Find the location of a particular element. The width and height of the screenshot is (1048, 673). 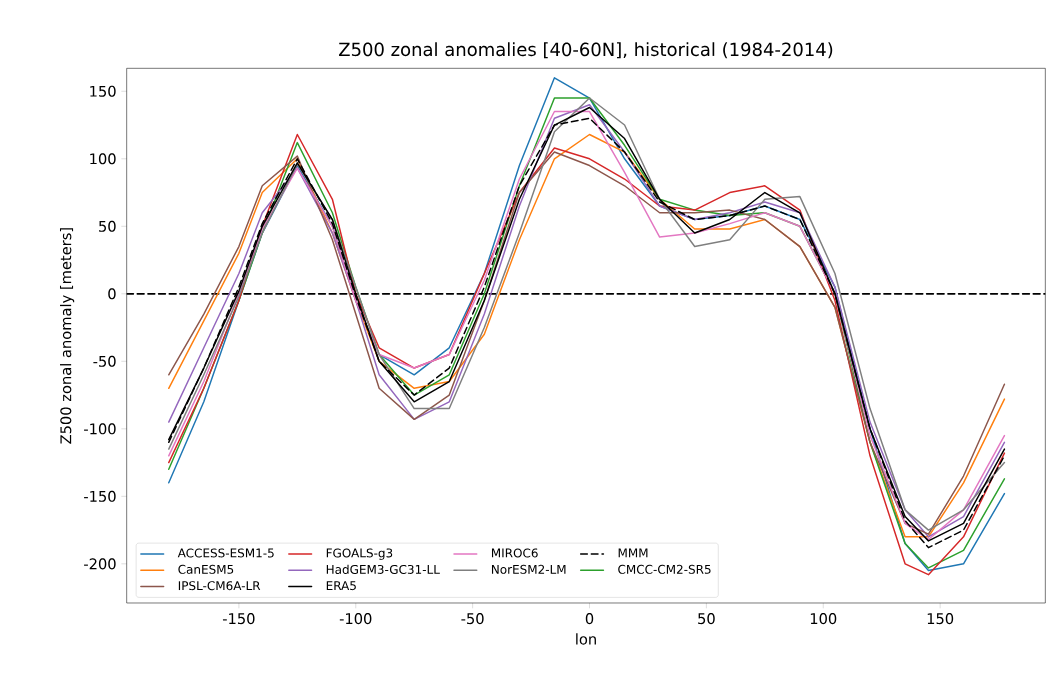

legend-label: IPSL-CM6A-LR is located at coordinates (219, 586).